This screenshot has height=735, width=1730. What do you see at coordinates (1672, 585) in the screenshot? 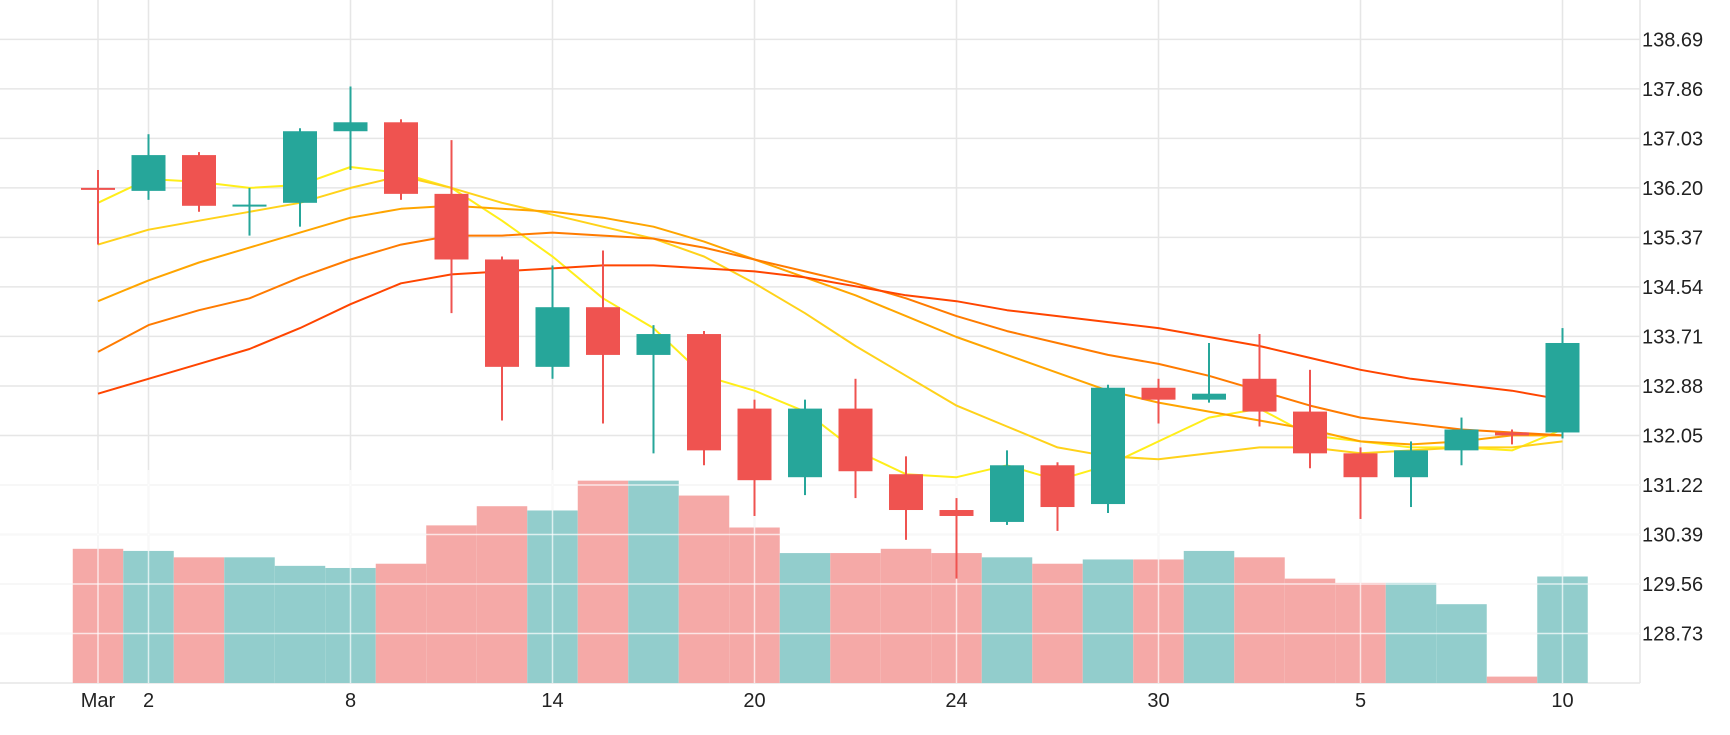
I see `y-tick-label: 129.56` at bounding box center [1672, 585].